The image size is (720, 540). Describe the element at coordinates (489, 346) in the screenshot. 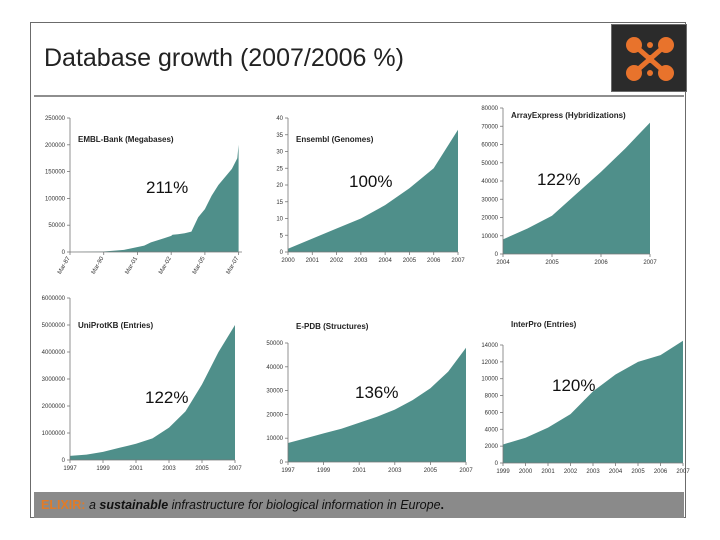

I see `y-tick-label: 14000` at that location.